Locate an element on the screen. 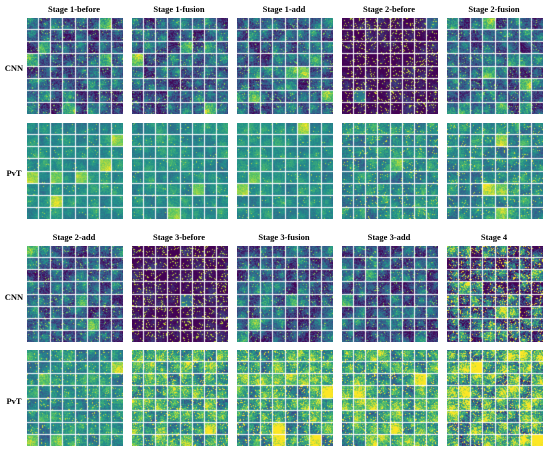  column-title-stage3-fusion: Stage 3-fusion is located at coordinates (284, 237).